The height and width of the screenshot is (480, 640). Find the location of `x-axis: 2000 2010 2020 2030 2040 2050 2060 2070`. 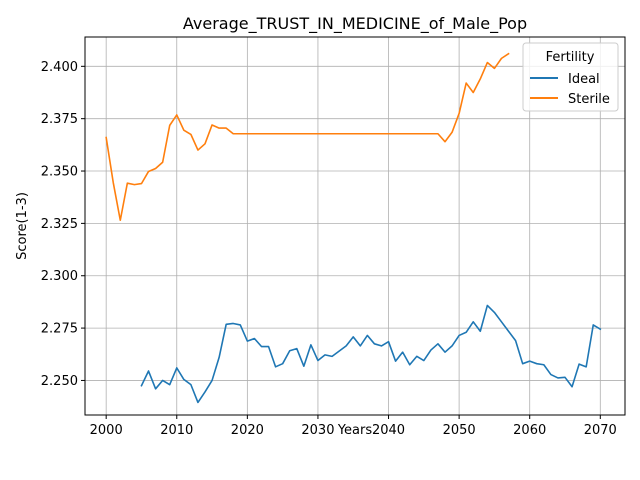

x-axis: 2000 2010 2020 2030 2040 2050 2060 2070 is located at coordinates (353, 426).